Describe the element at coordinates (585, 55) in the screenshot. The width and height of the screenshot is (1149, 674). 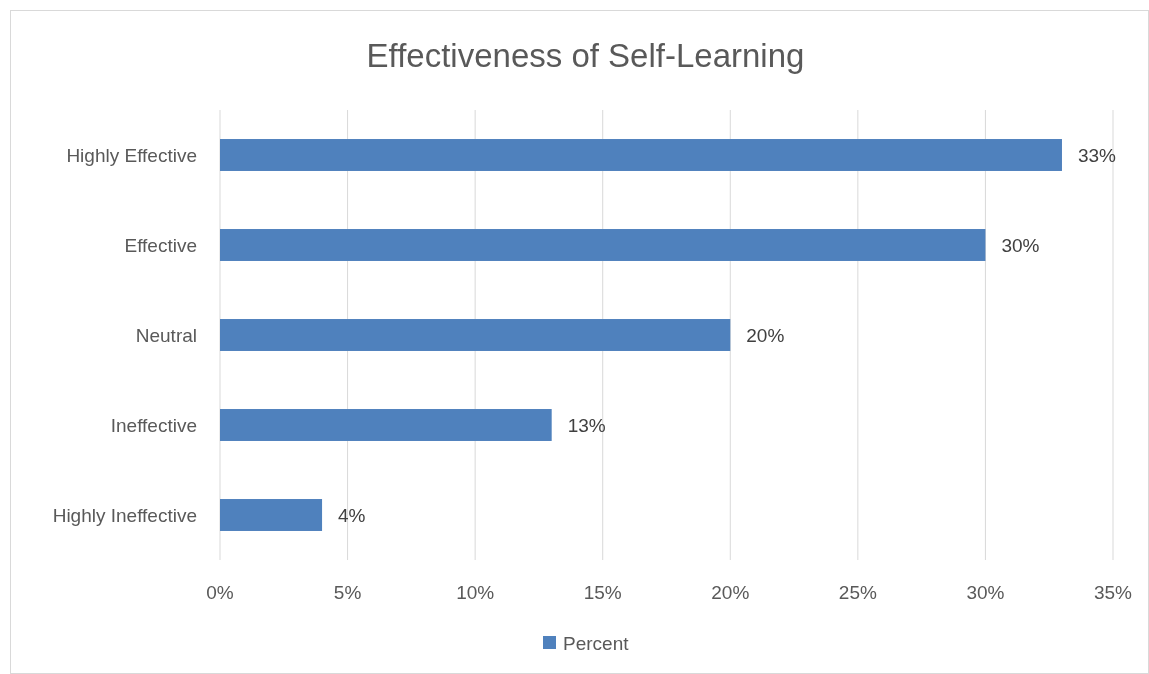
I see `chart-title: Effectiveness of Self-Learning` at that location.